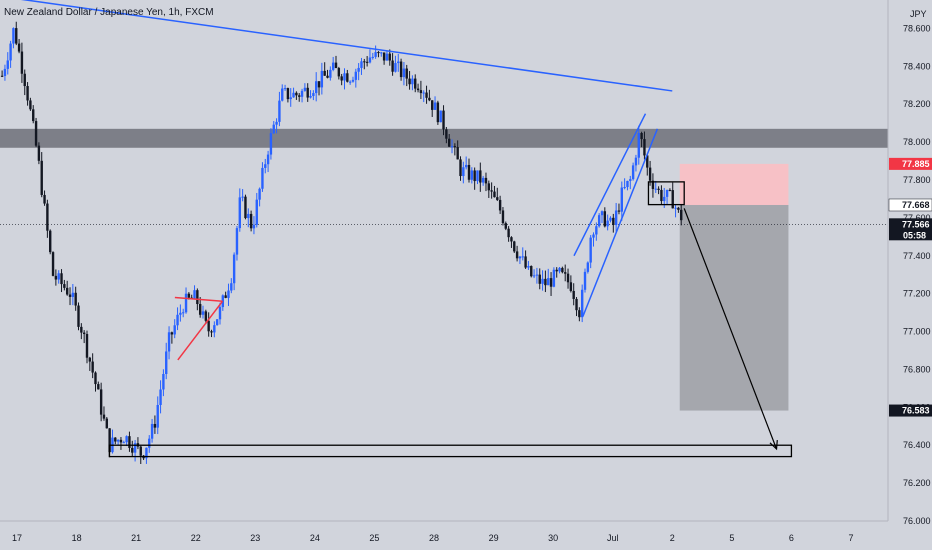 This screenshot has width=932, height=550. What do you see at coordinates (917, 369) in the screenshot?
I see `y-tick-label: 76.800` at bounding box center [917, 369].